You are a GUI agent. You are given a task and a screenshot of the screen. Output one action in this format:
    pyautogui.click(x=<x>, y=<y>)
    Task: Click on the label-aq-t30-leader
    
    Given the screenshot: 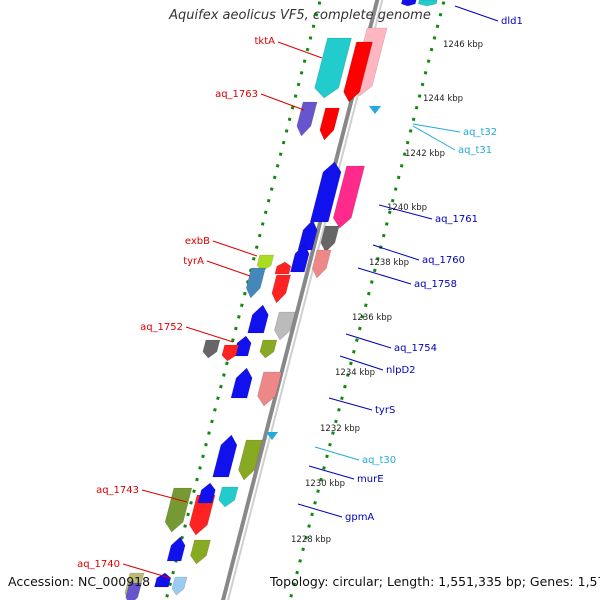 What is the action you would take?
    pyautogui.click(x=337, y=453)
    